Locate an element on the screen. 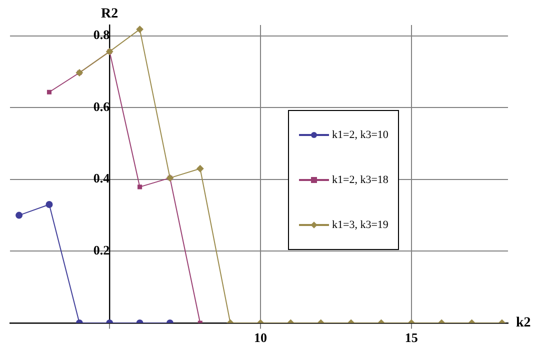  y-tick-label: 0.4 is located at coordinates (101, 178).